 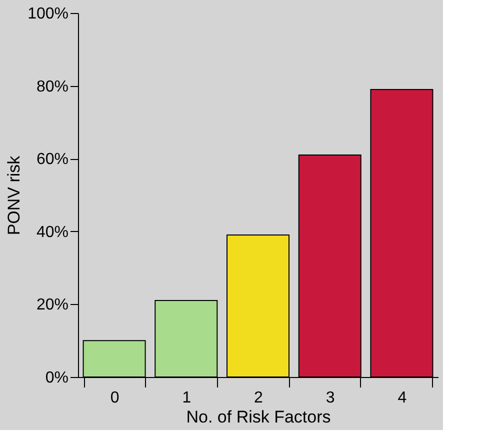 What do you see at coordinates (52, 159) in the screenshot?
I see `y-tick-label: 60%` at bounding box center [52, 159].